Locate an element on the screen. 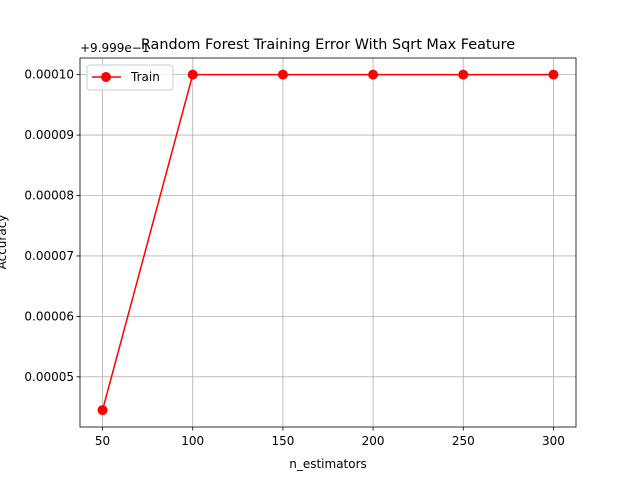 Image resolution: width=640 pixels, height=480 pixels. y-tick-label: 0.00007 is located at coordinates (49, 256).